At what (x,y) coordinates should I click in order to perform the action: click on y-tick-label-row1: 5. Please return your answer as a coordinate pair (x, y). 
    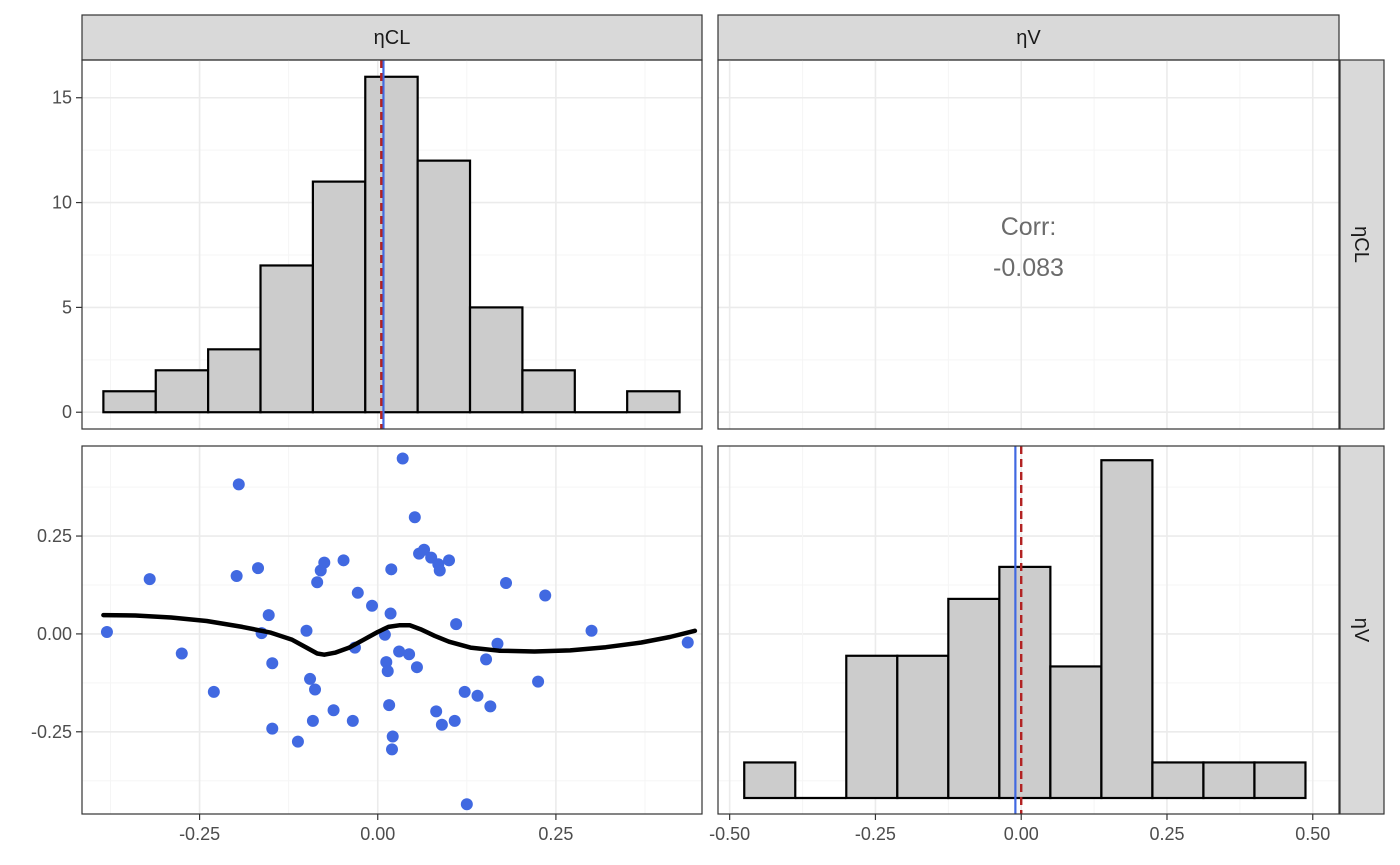
    Looking at the image, I should click on (67, 307).